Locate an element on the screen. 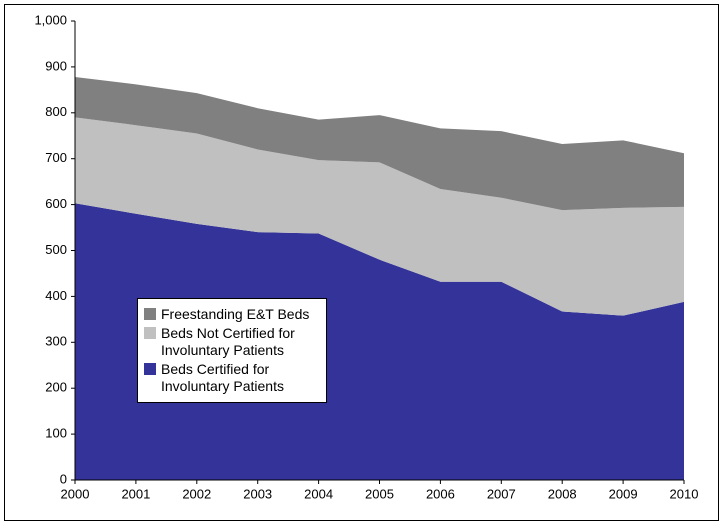 This screenshot has height=525, width=723. y-tick-label: 200 is located at coordinates (56, 387).